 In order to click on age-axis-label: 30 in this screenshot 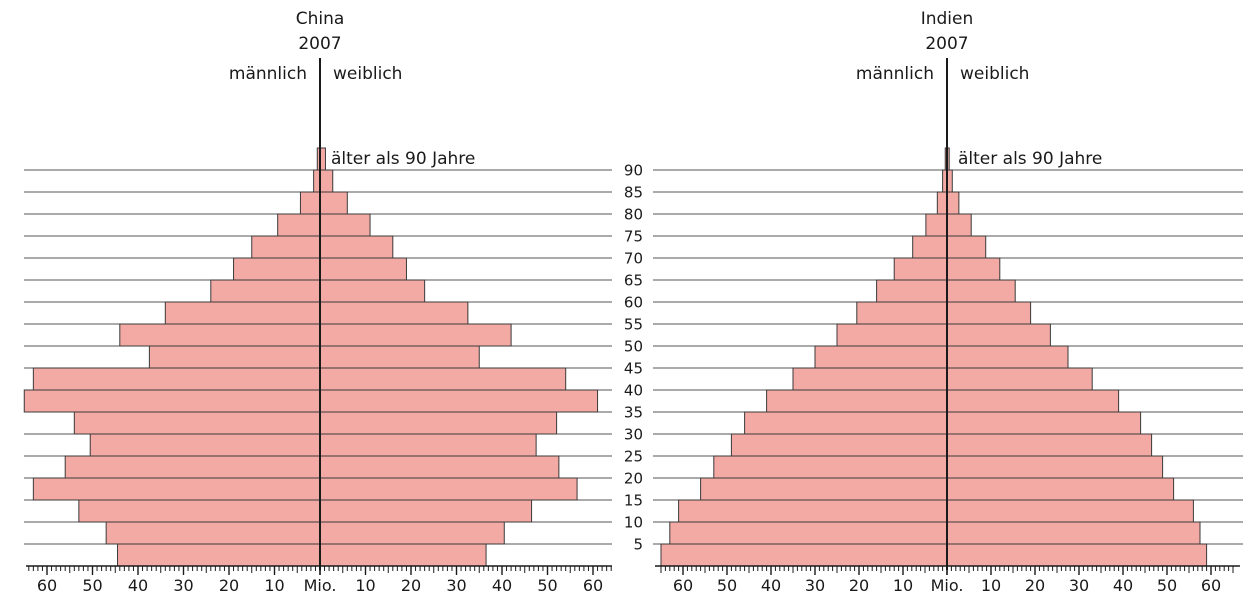, I will do `click(633, 435)`.